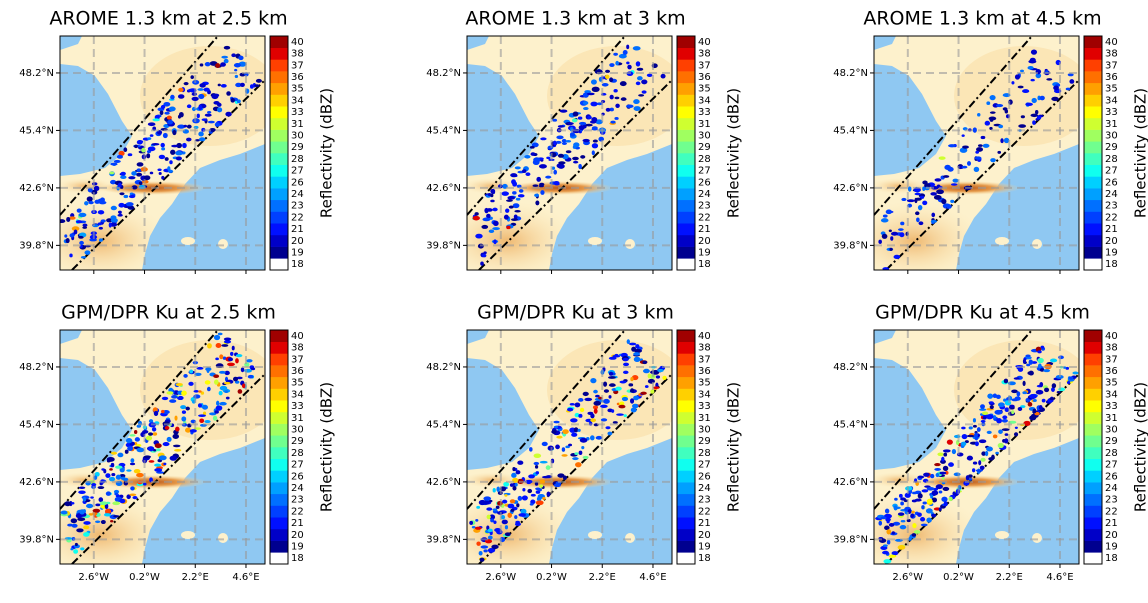 This screenshot has width=1148, height=603. Describe the element at coordinates (850, 367) in the screenshot. I see `y-tick-label: 48.2°N` at that location.